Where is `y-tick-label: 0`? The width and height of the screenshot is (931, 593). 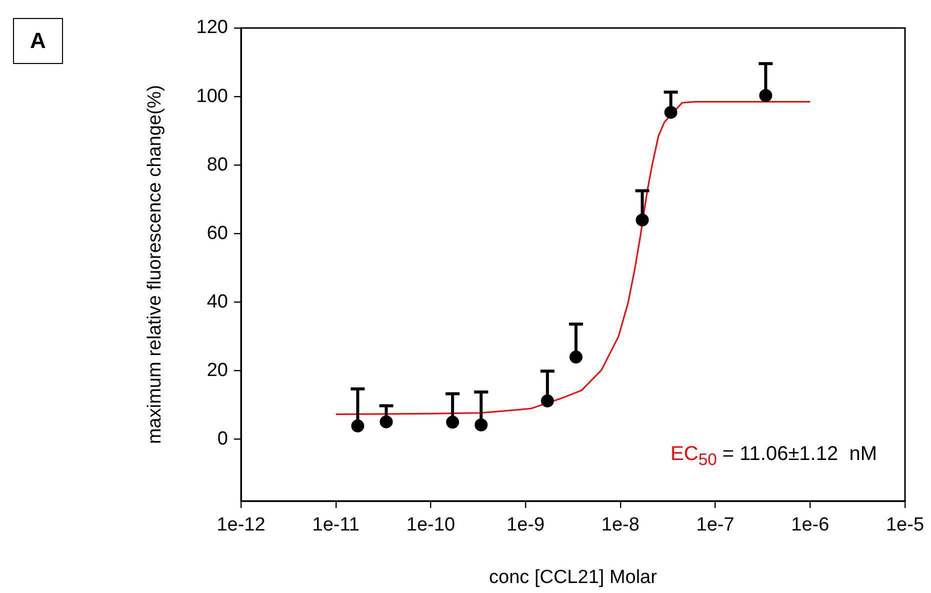
y-tick-label: 0 is located at coordinates (222, 439).